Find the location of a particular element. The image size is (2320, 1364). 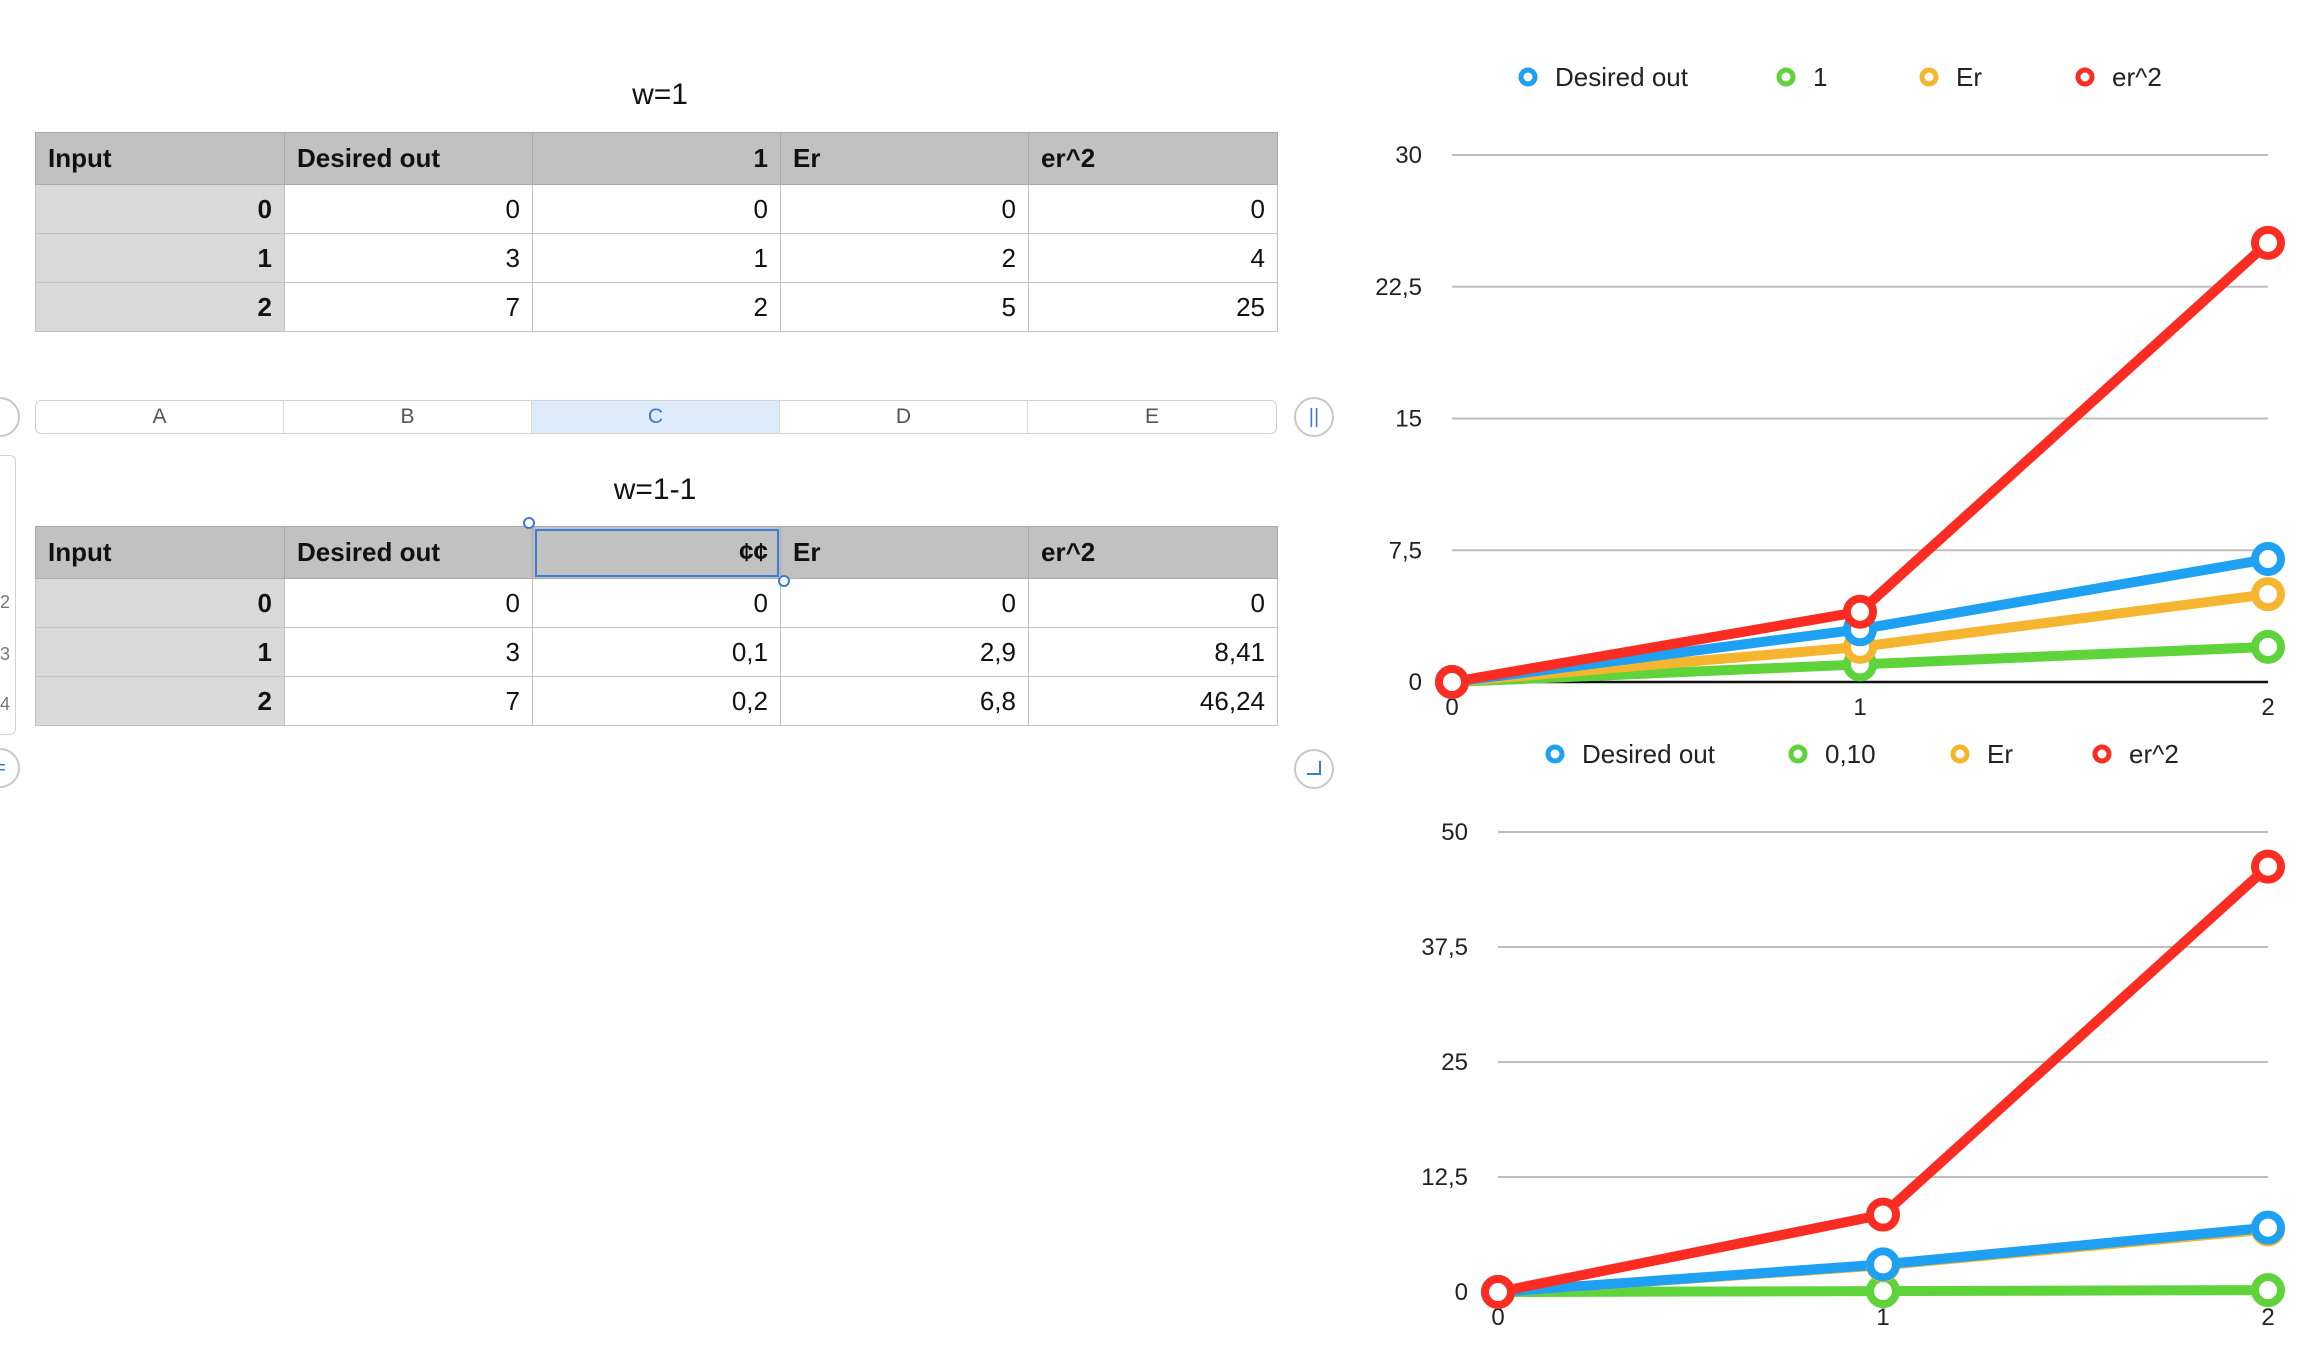

legend-label: 0,10 is located at coordinates (1850, 754).